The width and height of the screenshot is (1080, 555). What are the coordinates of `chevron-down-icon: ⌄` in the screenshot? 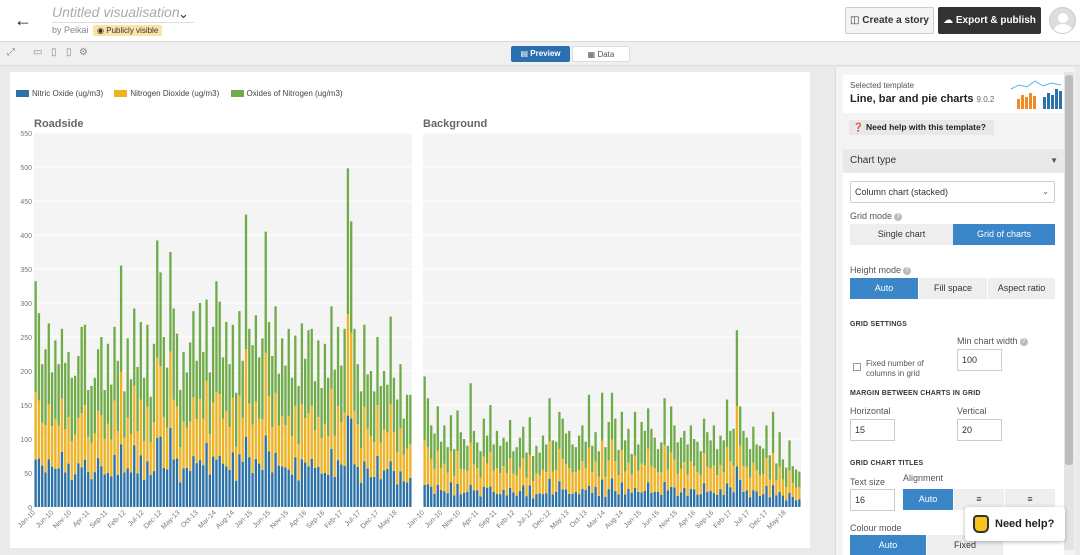 It's located at (183, 13).